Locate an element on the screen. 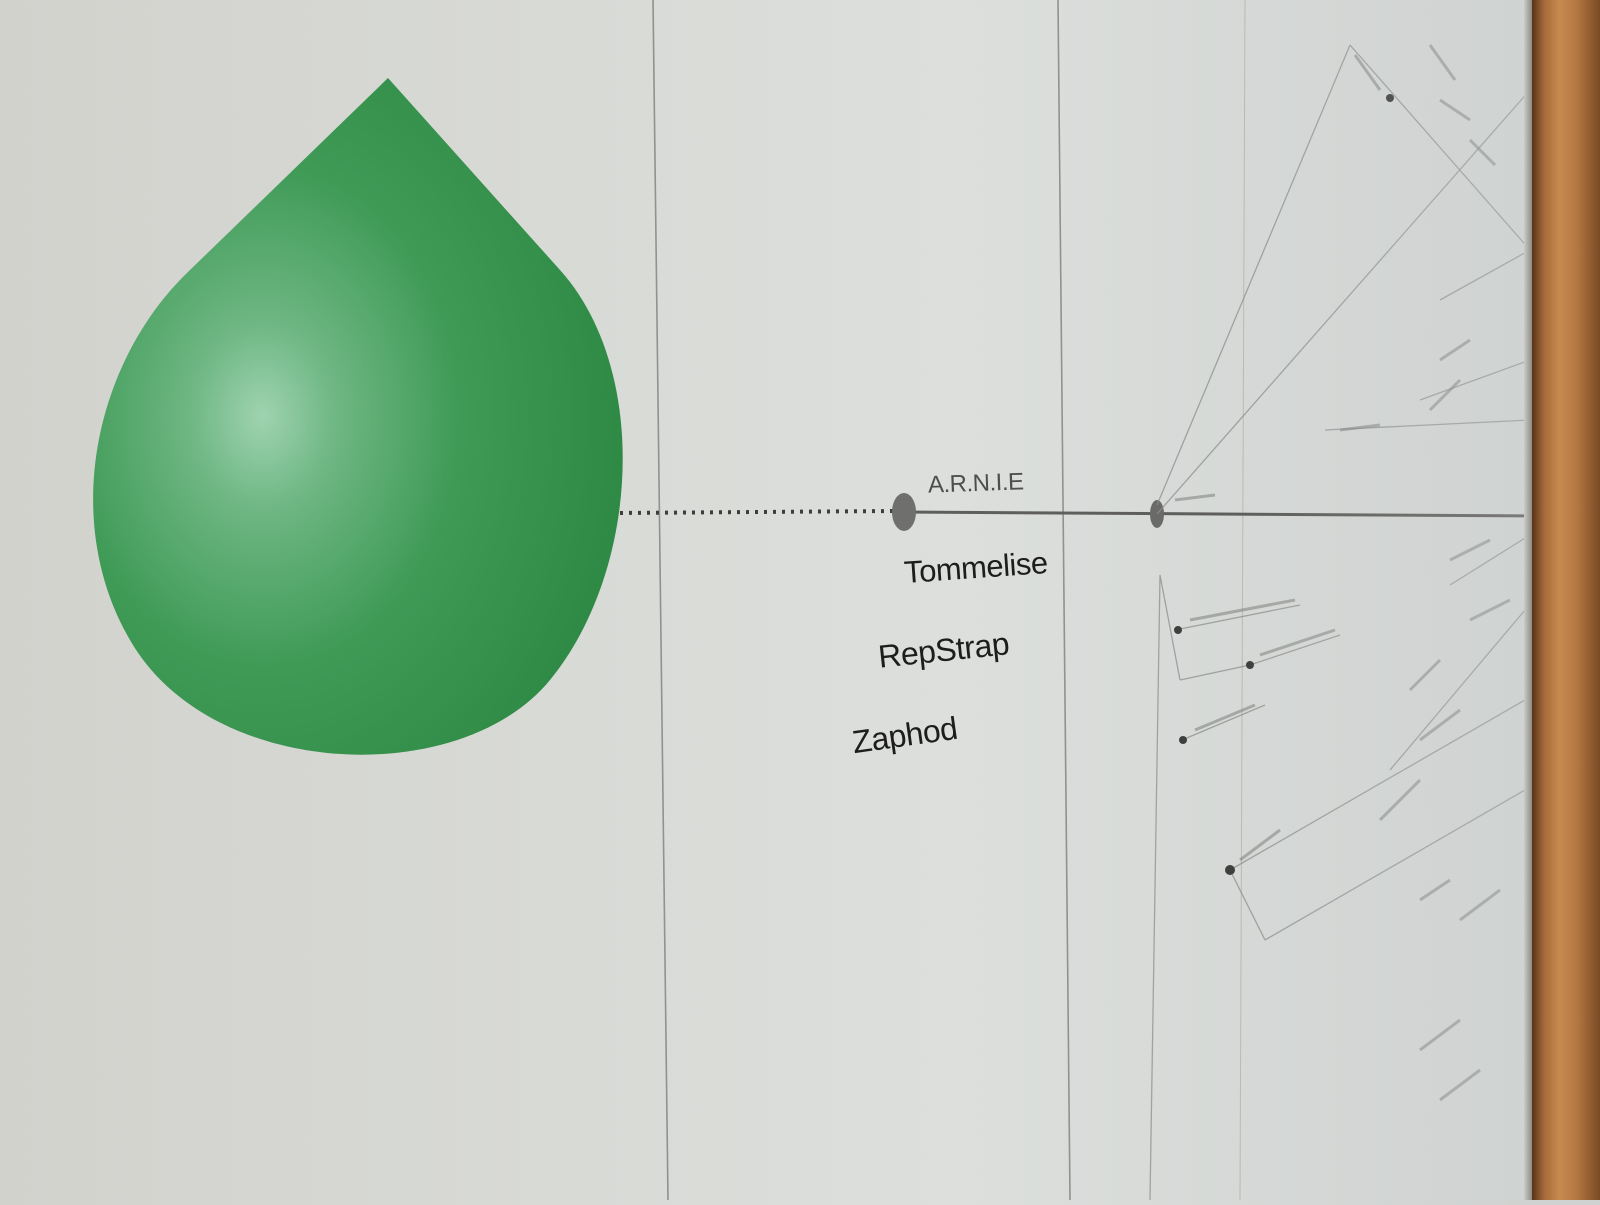 This screenshot has width=1600, height=1205. main-timeline-line is located at coordinates (1217, 514).